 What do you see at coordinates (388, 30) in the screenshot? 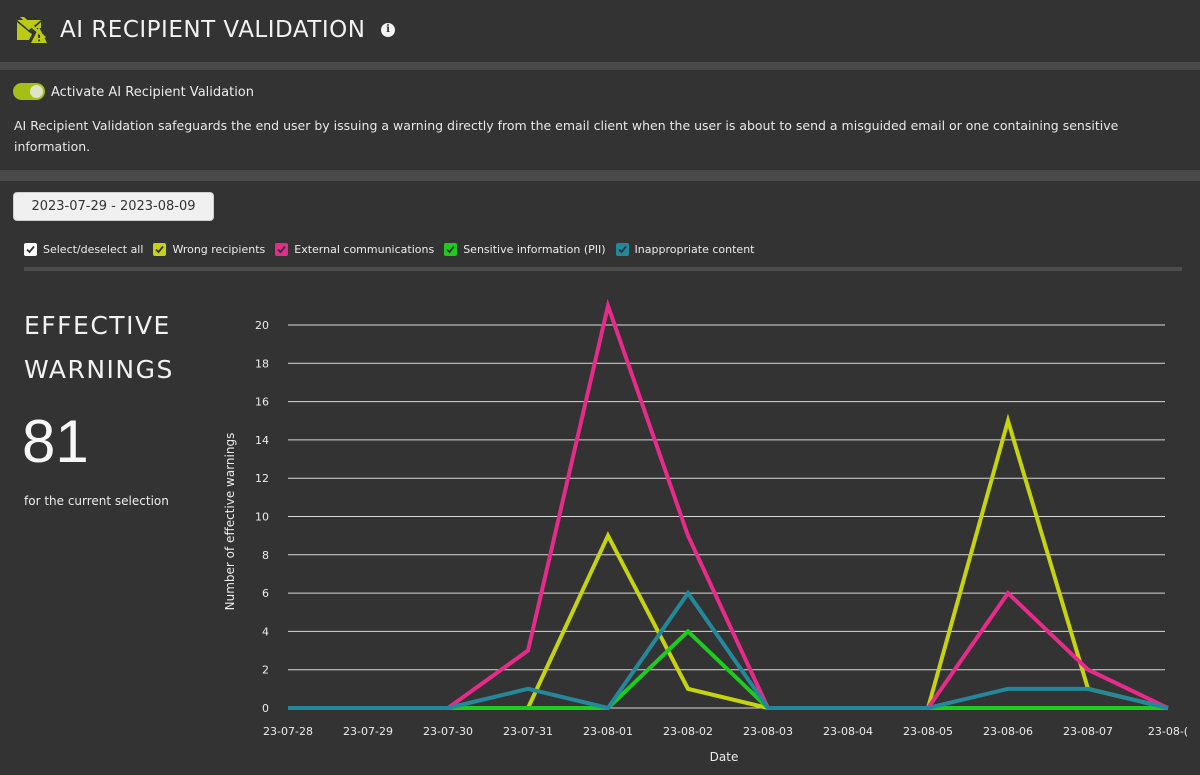
I see `info-icon: i` at bounding box center [388, 30].